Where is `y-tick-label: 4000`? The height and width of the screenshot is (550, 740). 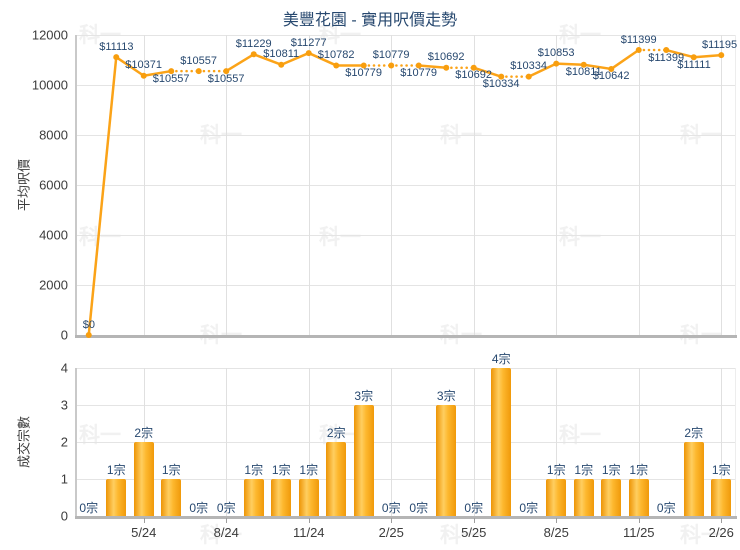
y-tick-label: 4000 is located at coordinates (53, 235).